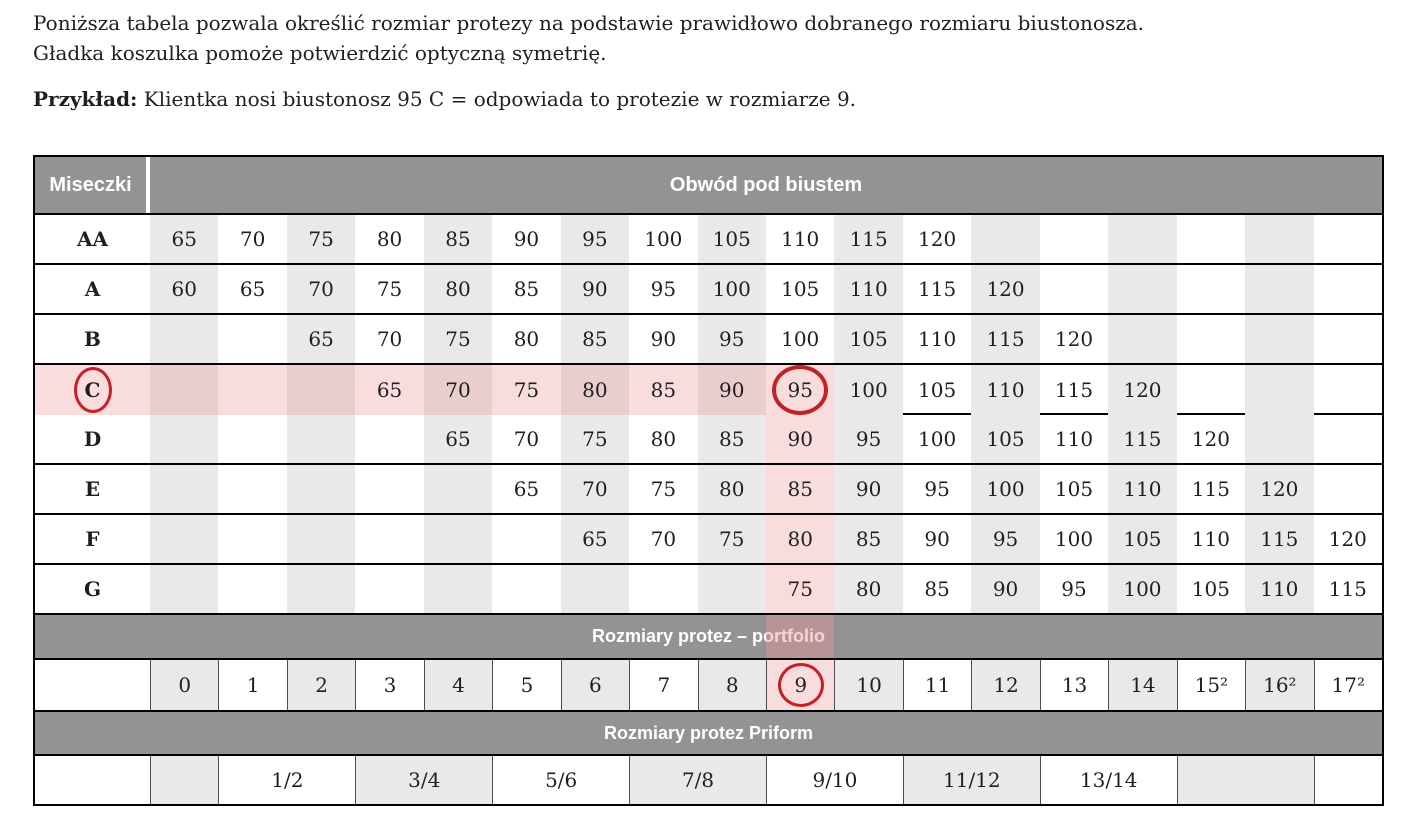 This screenshot has height=820, width=1415. What do you see at coordinates (321, 539) in the screenshot?
I see `cell-F-col2` at bounding box center [321, 539].